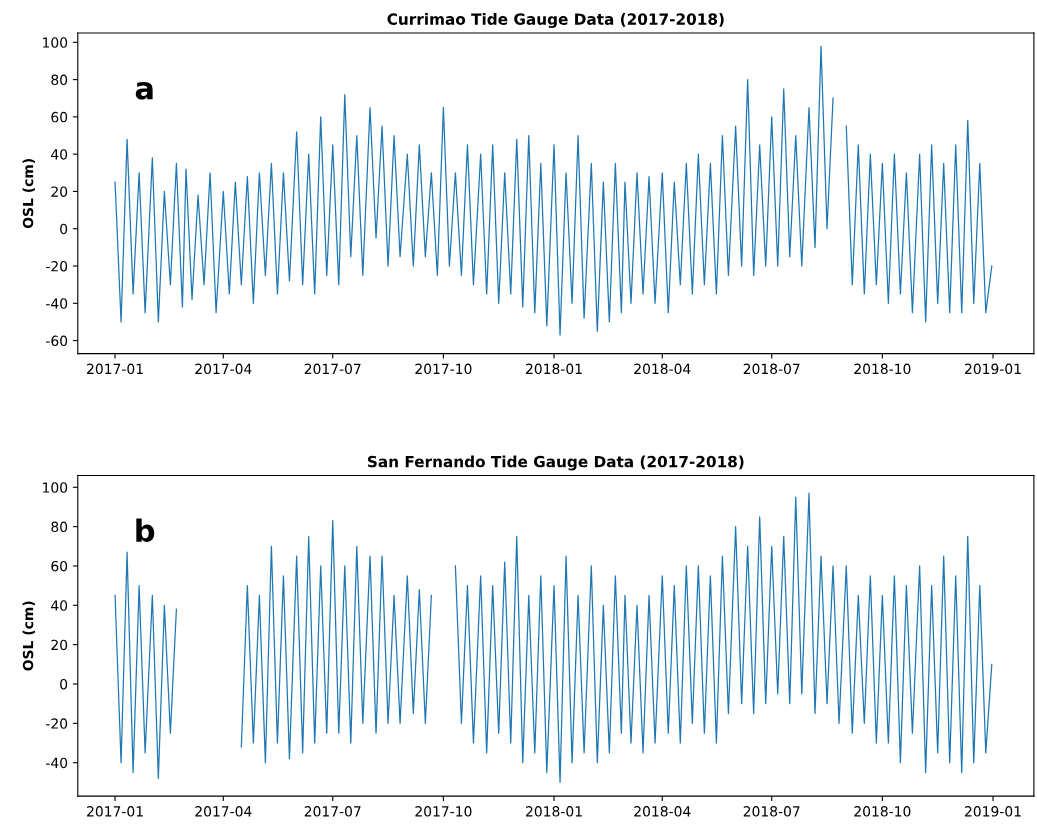 This screenshot has width=1037, height=825. What do you see at coordinates (555, 20) in the screenshot?
I see `chart-title: Currimao Tide Gauge Data (2017-2018)` at bounding box center [555, 20].